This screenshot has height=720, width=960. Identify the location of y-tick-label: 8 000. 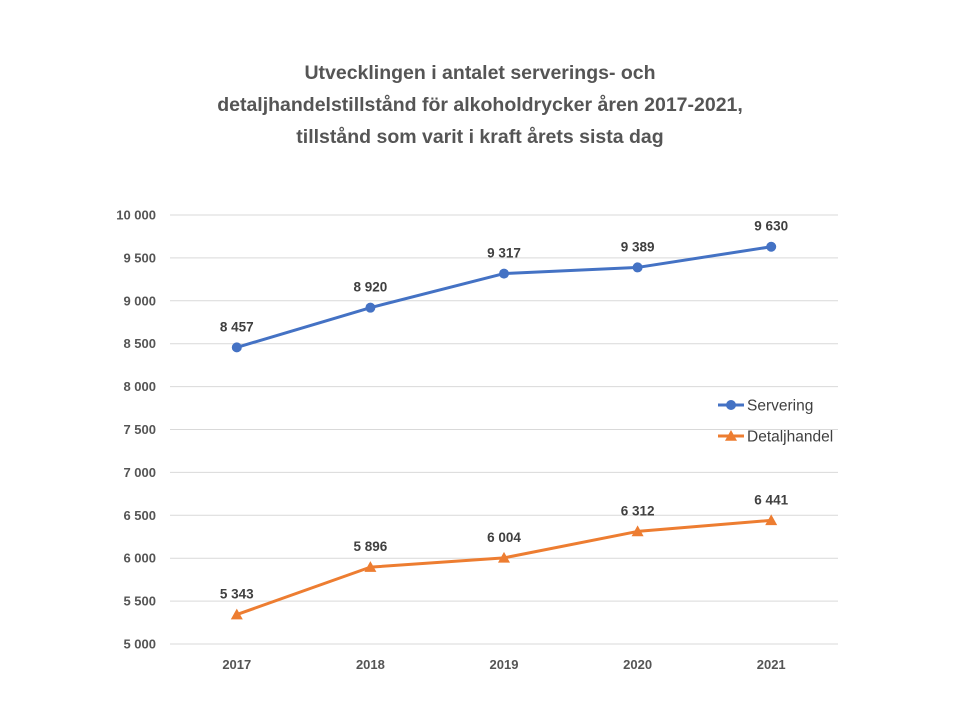
(139, 386).